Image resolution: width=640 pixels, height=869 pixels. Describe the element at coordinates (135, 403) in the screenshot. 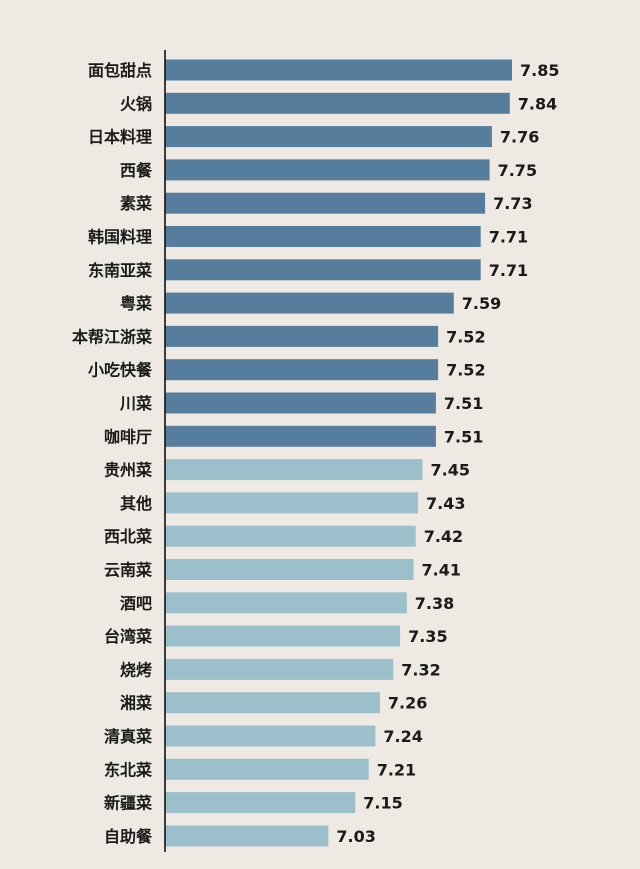

I see `category-label: 川菜` at that location.